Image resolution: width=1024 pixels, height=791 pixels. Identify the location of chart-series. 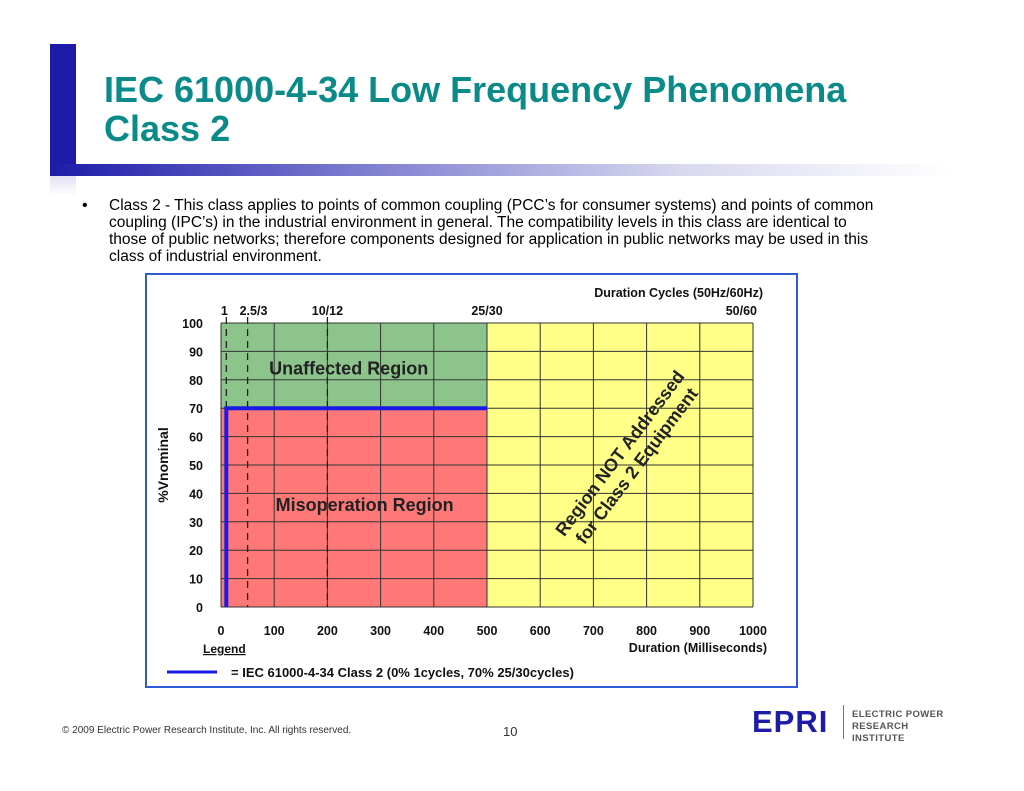
(355, 506).